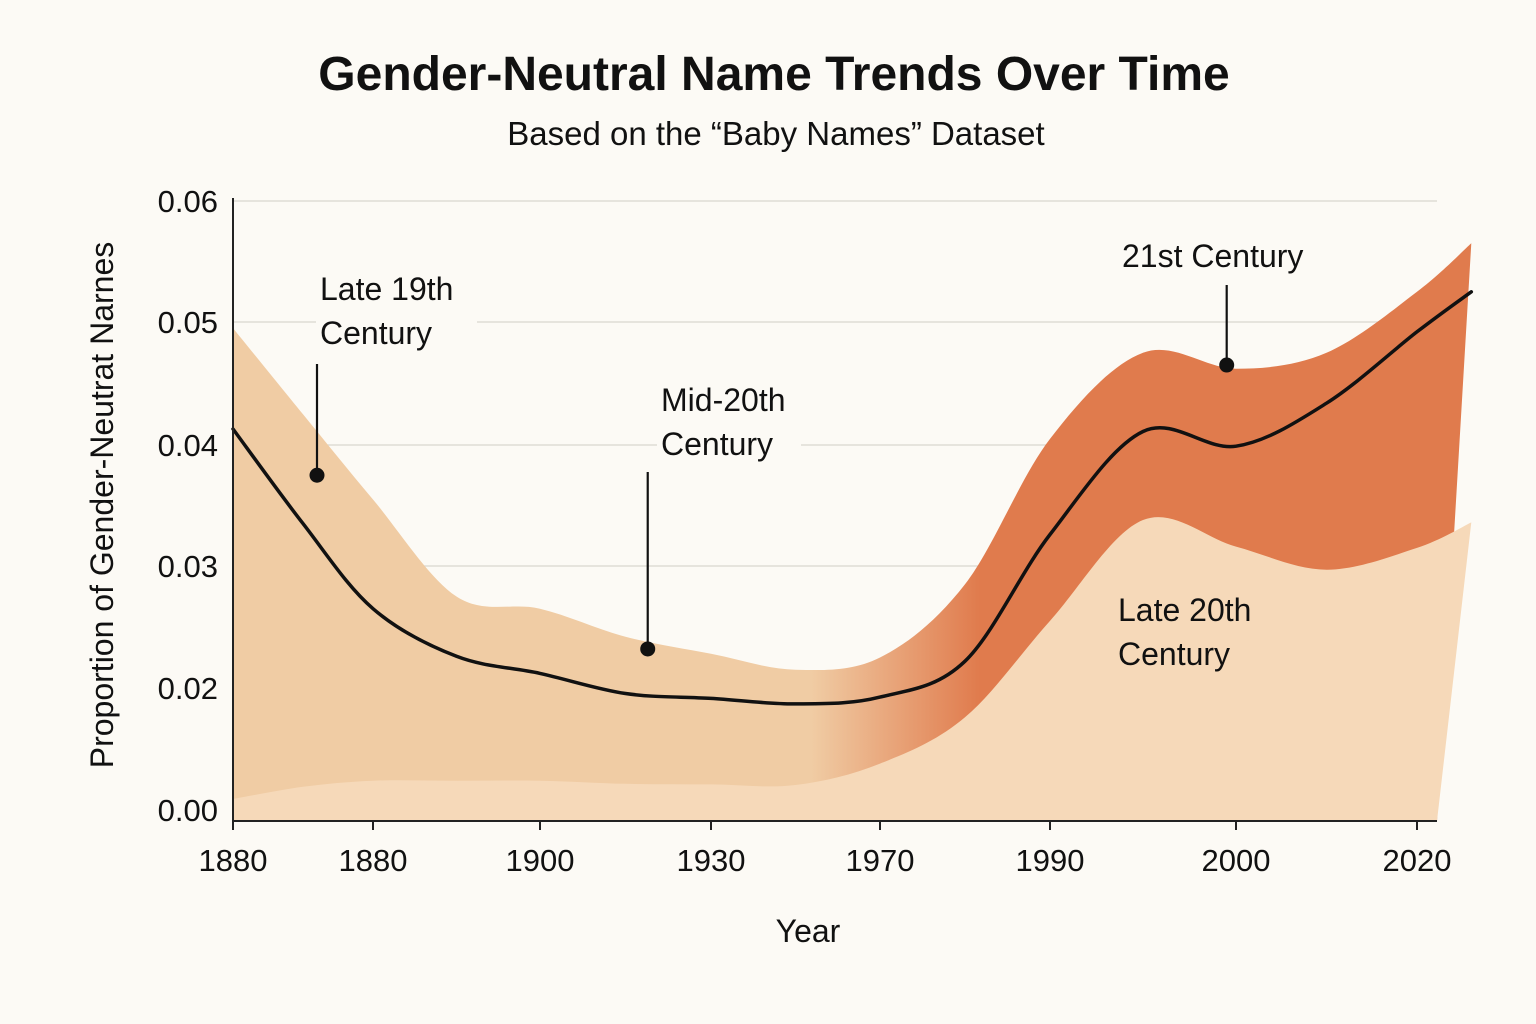 This screenshot has width=1536, height=1024. I want to click on x-axis-label: Year, so click(808, 931).